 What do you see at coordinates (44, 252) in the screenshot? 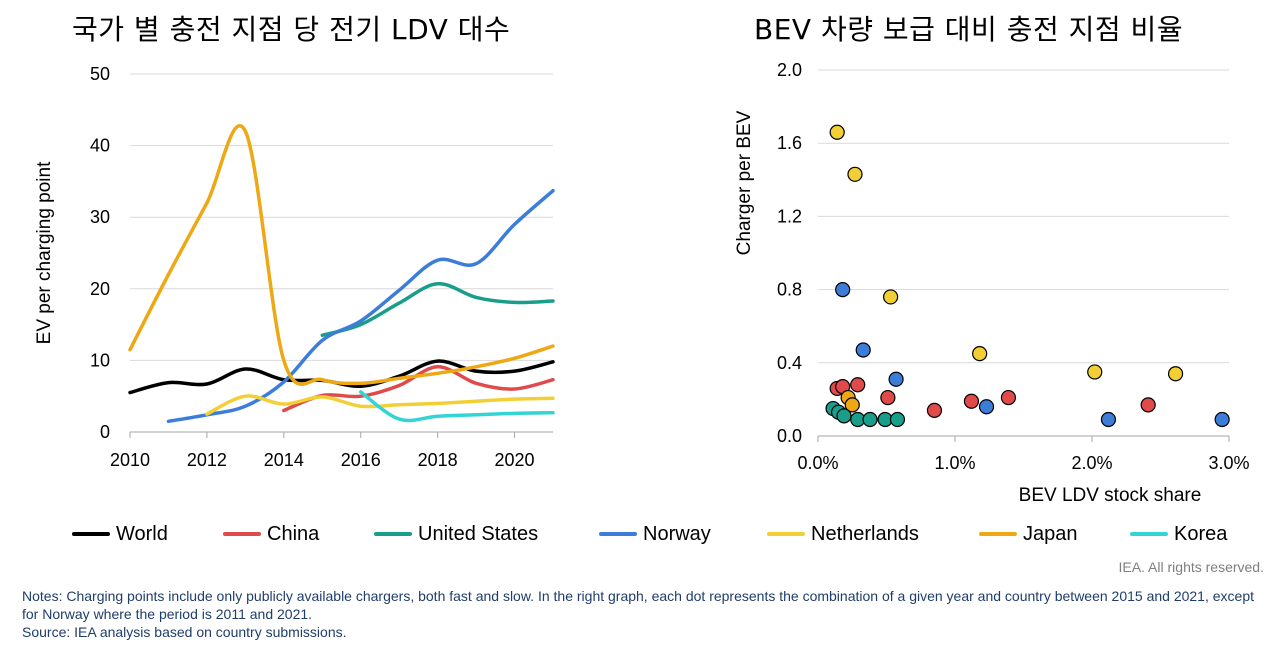
I see `left-y-axis-title: EV per charging point` at bounding box center [44, 252].